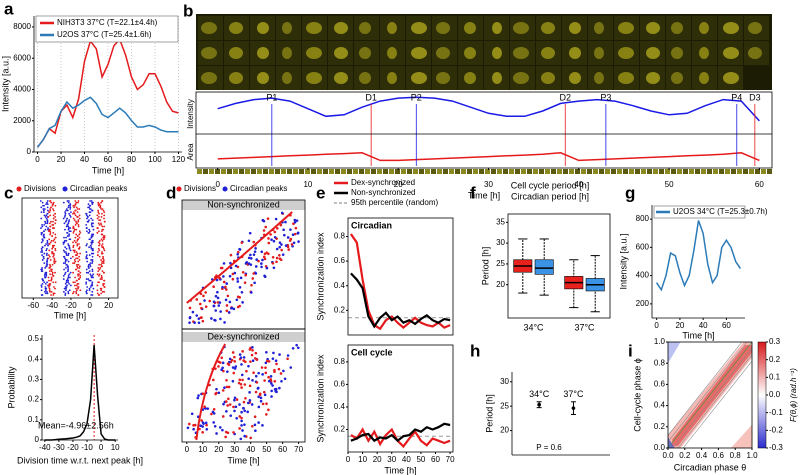  Describe the element at coordinates (108, 159) in the screenshot. I see `x-tick-label: 60` at that location.